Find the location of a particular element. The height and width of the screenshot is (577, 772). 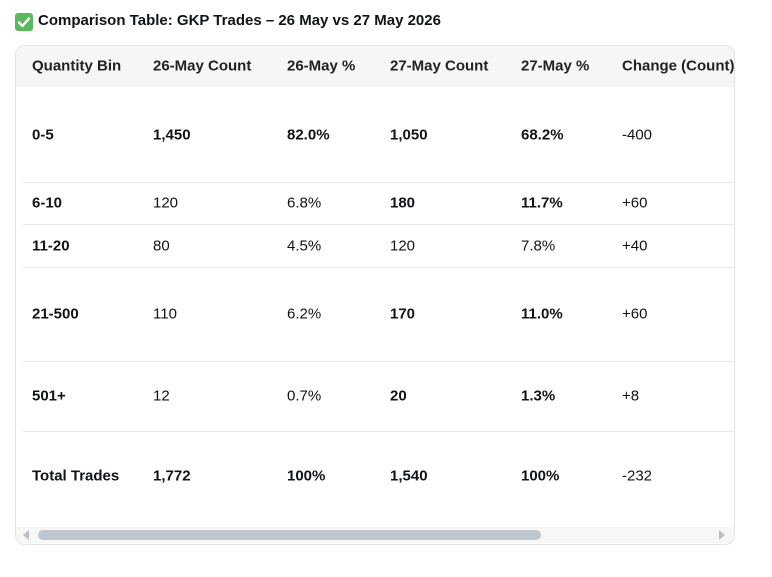

scrollbar-thumb is located at coordinates (289, 535).